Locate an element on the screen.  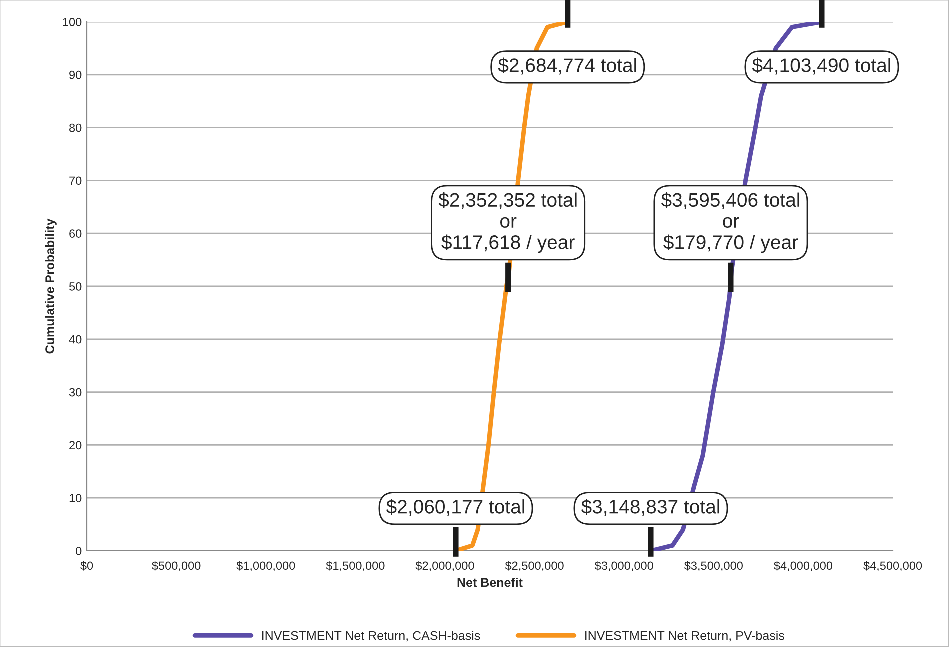
x-tick-label: $1,000,000 is located at coordinates (266, 566).